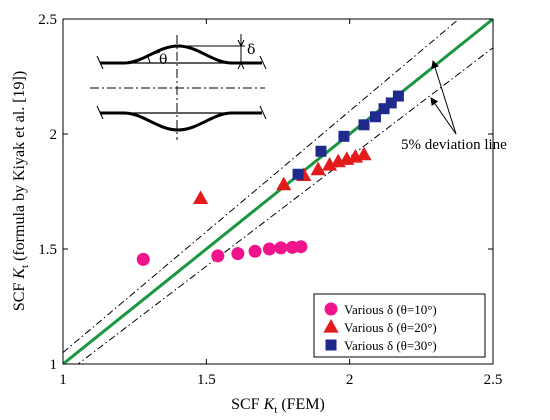  Describe the element at coordinates (47, 20) in the screenshot. I see `y-tick-label: 2.5` at that location.